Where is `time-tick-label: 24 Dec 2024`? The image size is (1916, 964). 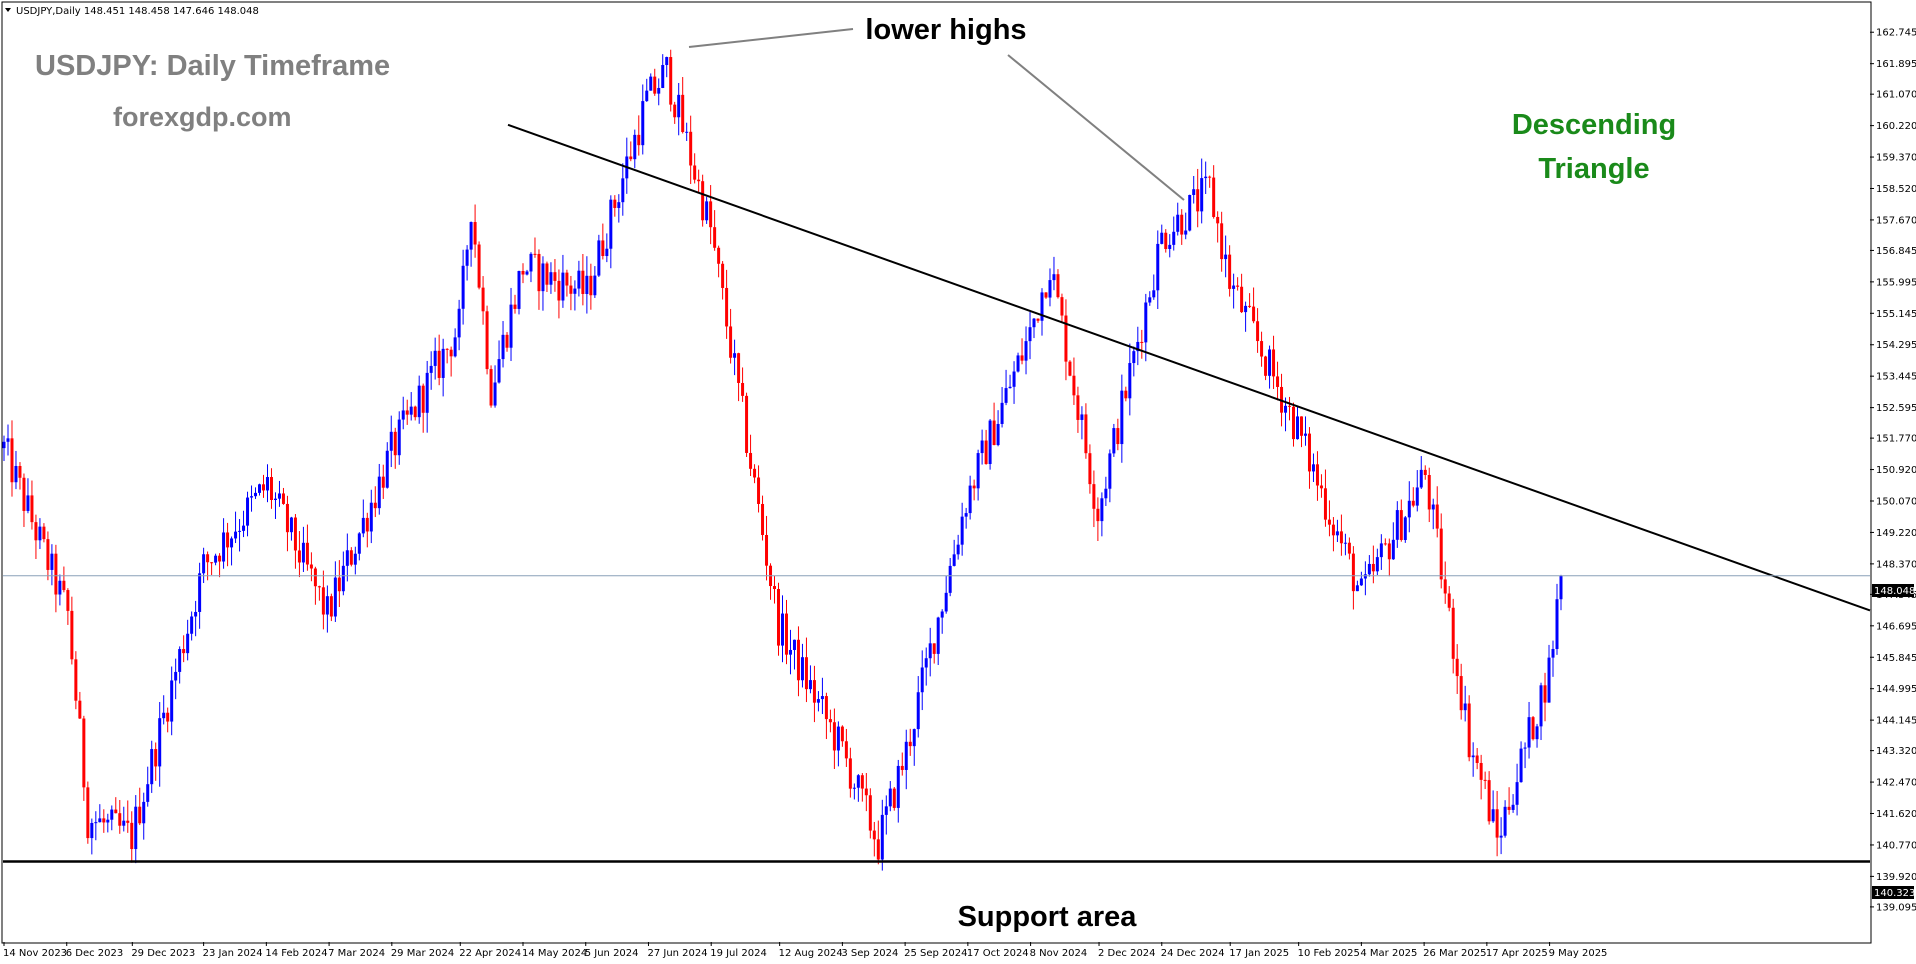
time-tick-label: 24 Dec 2024 is located at coordinates (1193, 953).